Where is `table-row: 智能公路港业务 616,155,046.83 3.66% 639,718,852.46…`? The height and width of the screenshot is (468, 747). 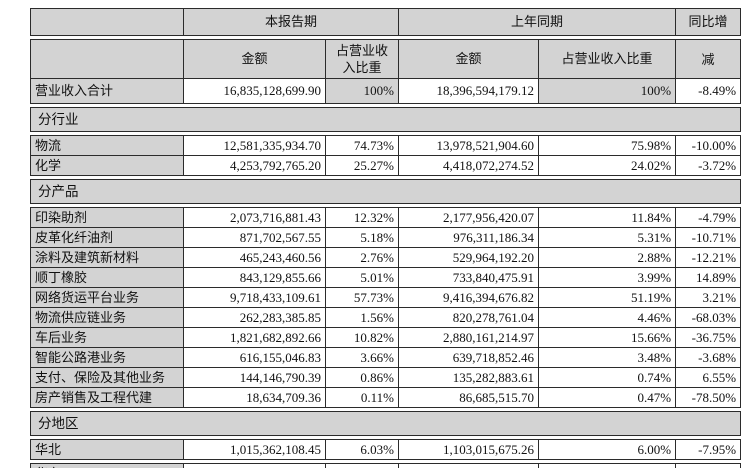 table-row: 智能公路港业务 616,155,046.83 3.66% 639,718,852.46… is located at coordinates (386, 357).